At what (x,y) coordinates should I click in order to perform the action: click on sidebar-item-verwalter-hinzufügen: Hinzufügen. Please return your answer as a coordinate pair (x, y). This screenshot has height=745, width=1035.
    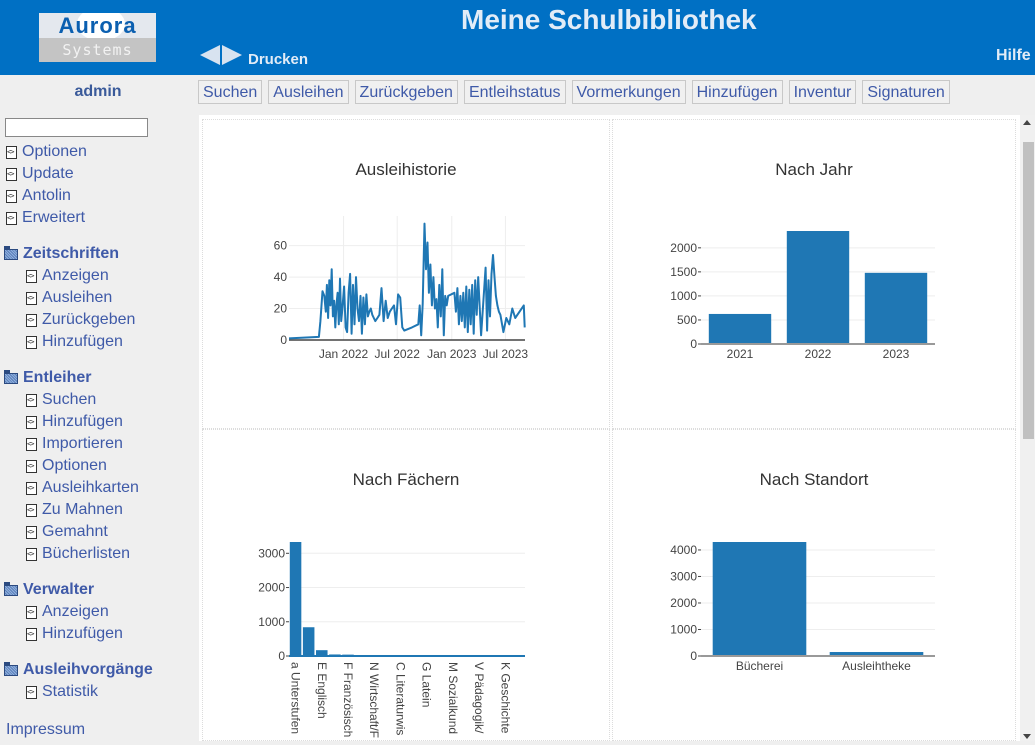
    Looking at the image, I should click on (100, 634).